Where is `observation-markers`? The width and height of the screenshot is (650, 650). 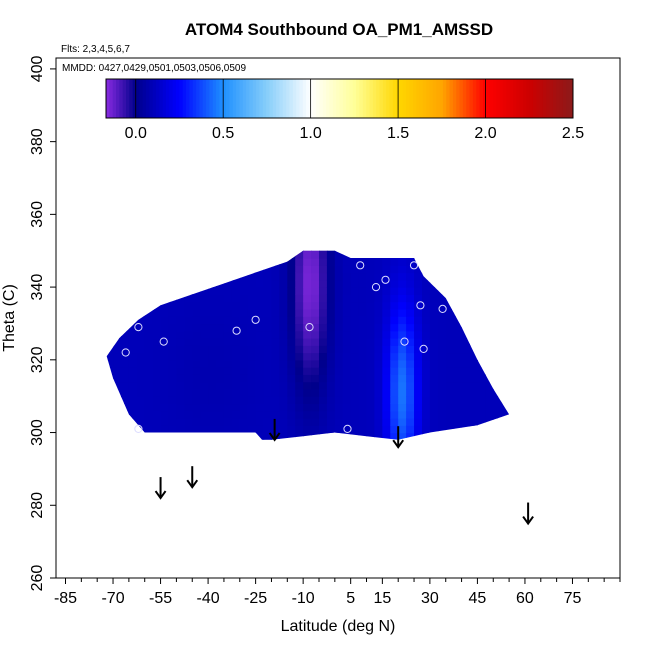
observation-markers is located at coordinates (284, 347).